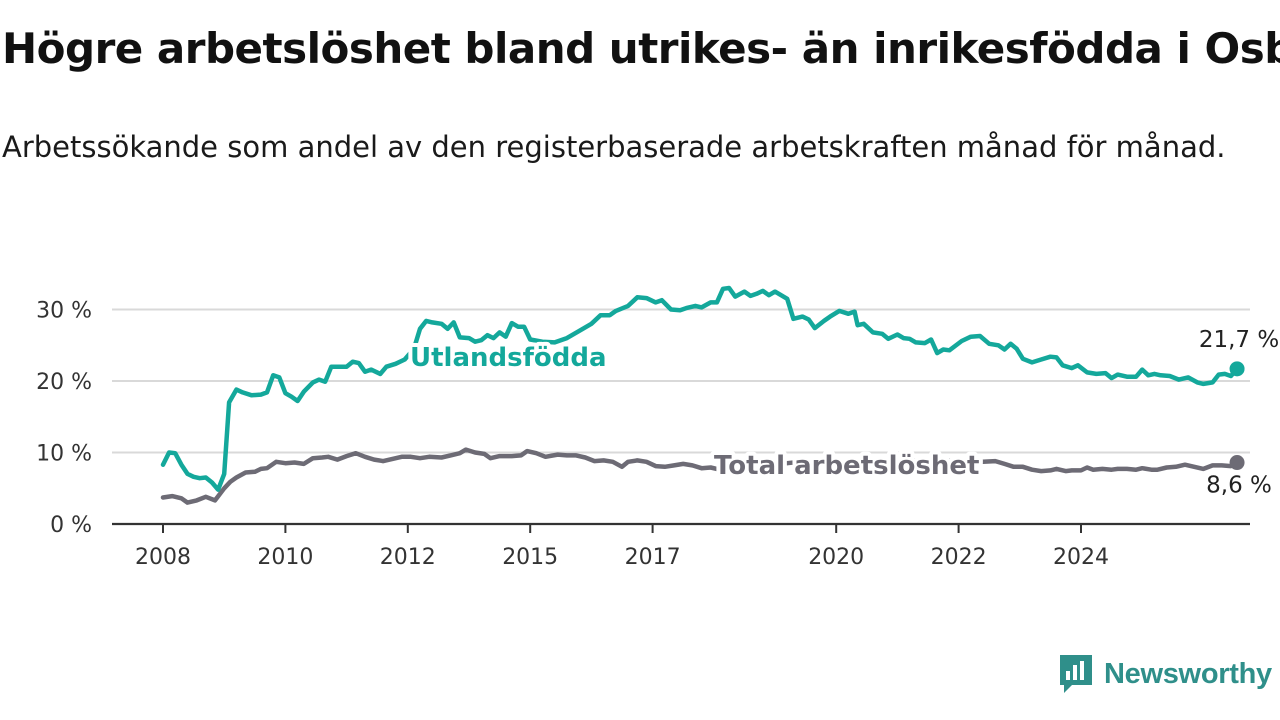 The image size is (1280, 720). Describe the element at coordinates (71, 525) in the screenshot. I see `y-tick-label: 0 %` at that location.